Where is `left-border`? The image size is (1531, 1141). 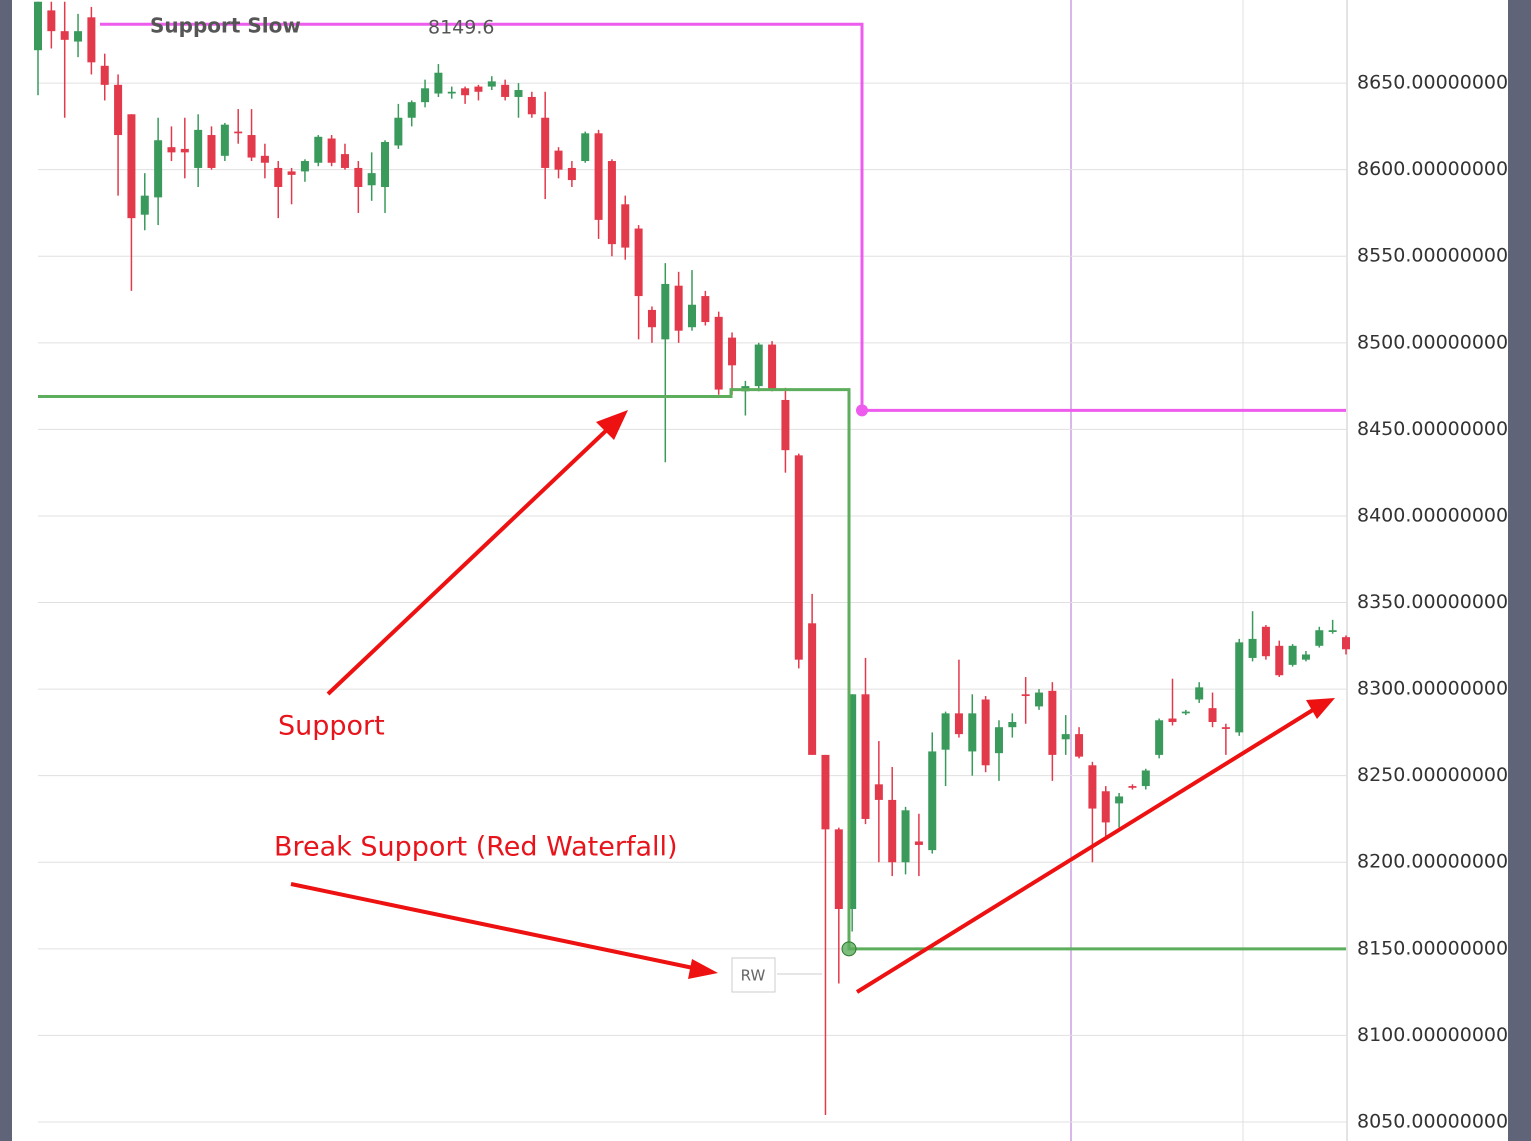 left-border is located at coordinates (6, 570).